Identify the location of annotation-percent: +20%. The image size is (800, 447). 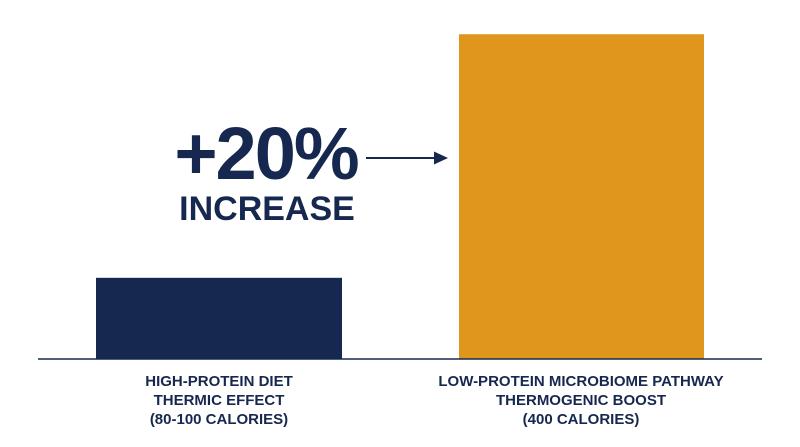
(266, 153).